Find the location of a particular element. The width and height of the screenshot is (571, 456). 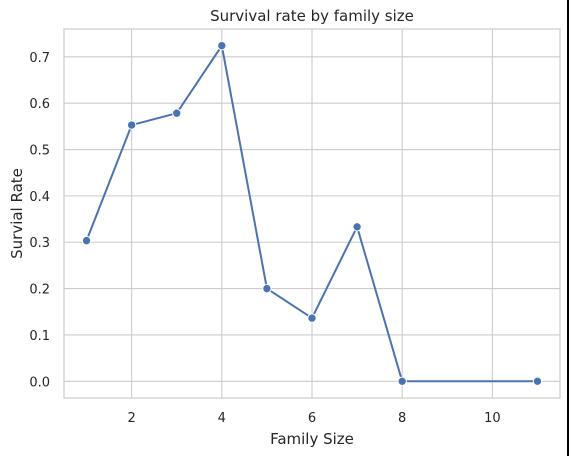

window-edge-divider is located at coordinates (568, 228).